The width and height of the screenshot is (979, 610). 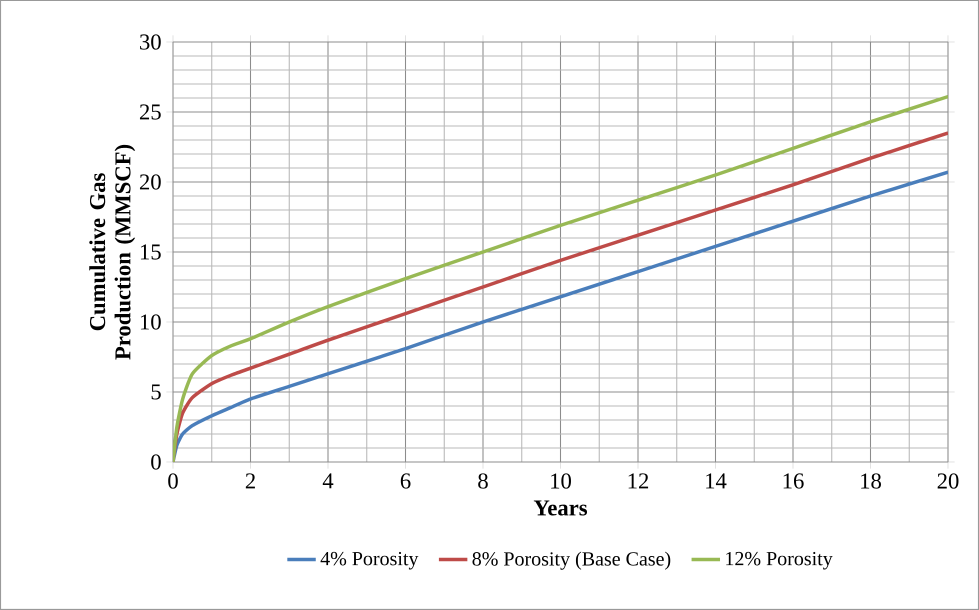 I want to click on y-axis-title: Cumulative Gas Production (MMSCF), so click(x=112, y=252).